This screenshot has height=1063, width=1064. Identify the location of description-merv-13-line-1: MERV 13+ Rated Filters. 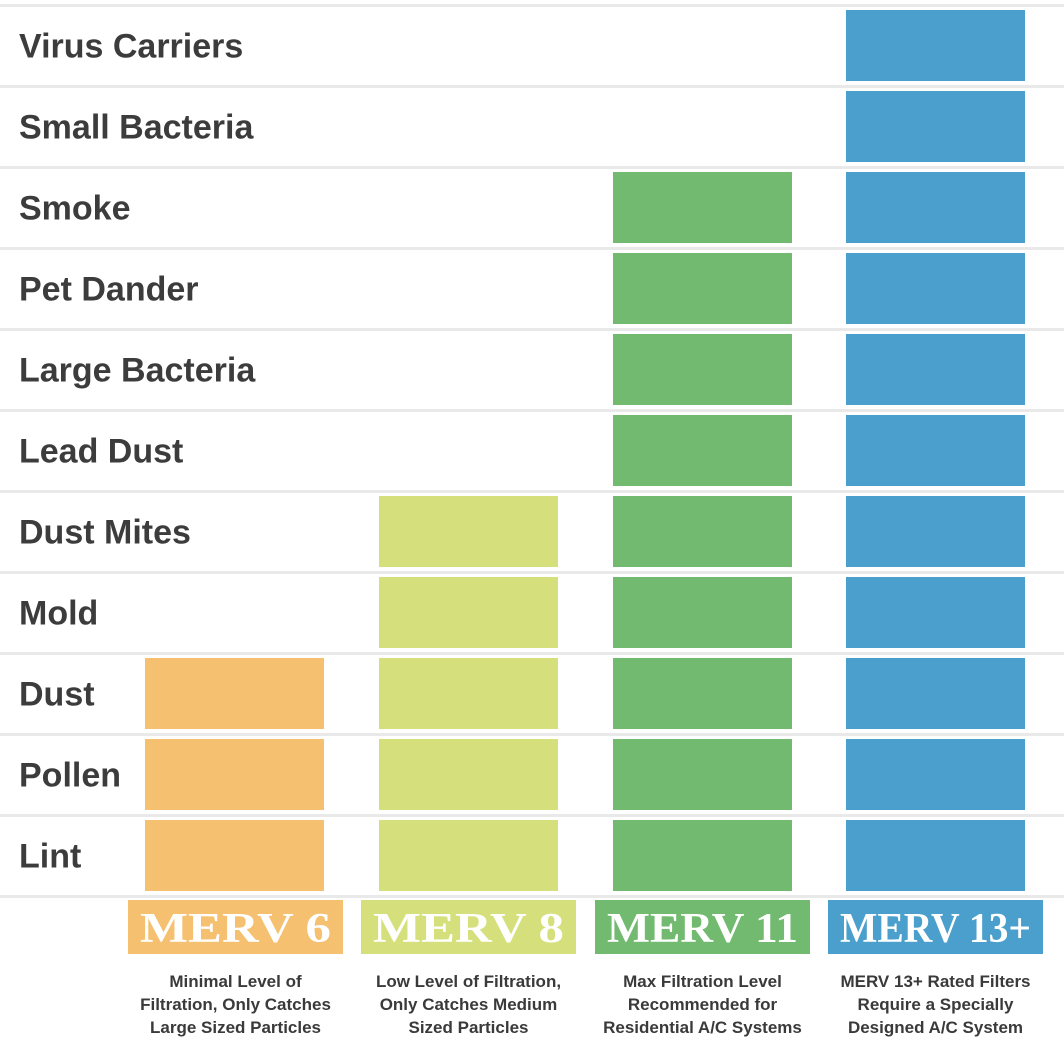
(935, 981).